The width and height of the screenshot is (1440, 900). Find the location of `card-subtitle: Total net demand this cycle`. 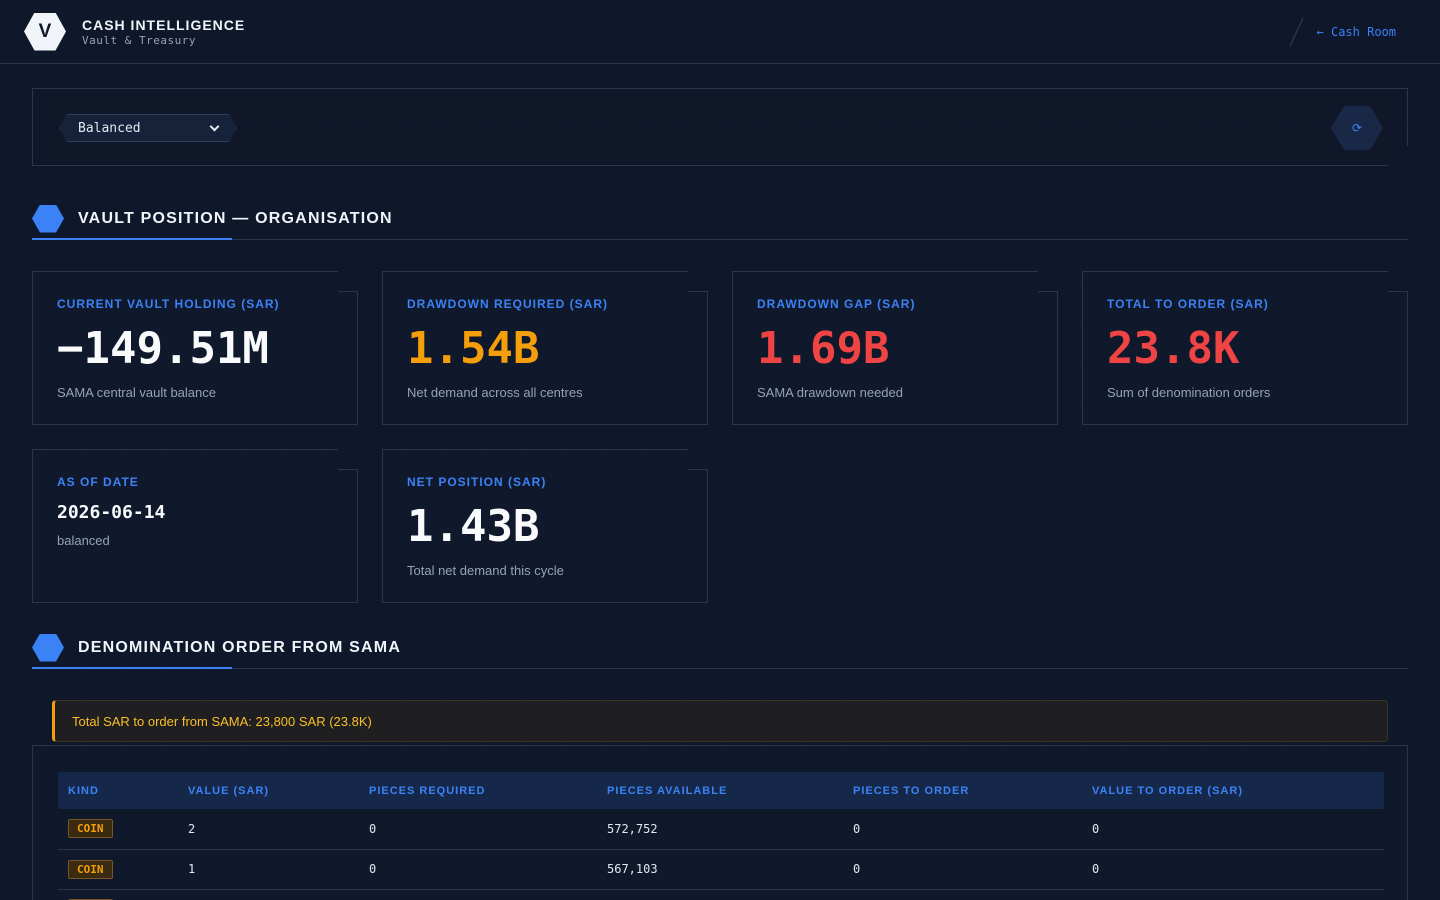

card-subtitle: Total net demand this cycle is located at coordinates (485, 571).